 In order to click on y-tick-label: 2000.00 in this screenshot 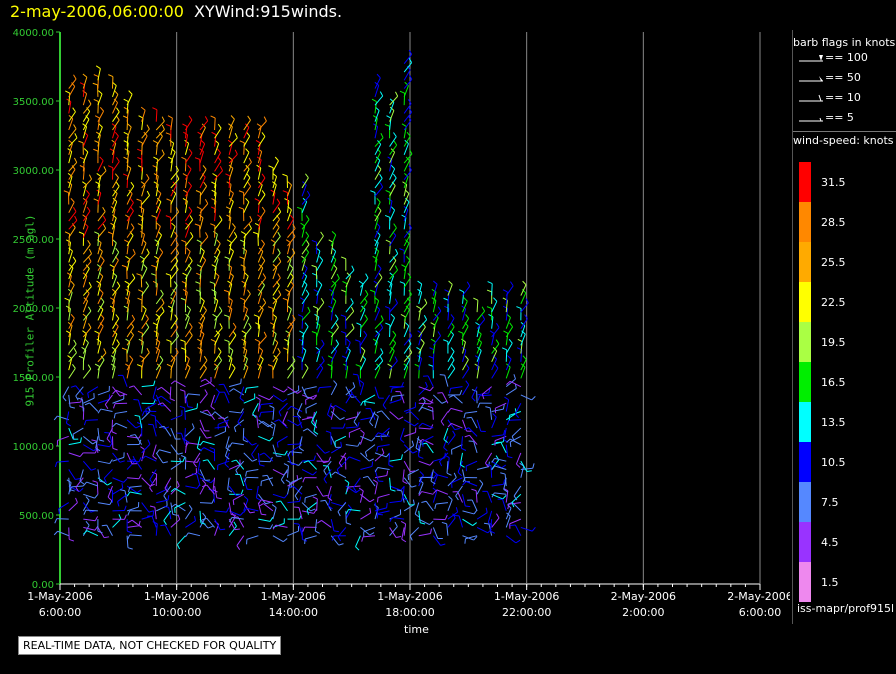, I will do `click(33, 309)`.